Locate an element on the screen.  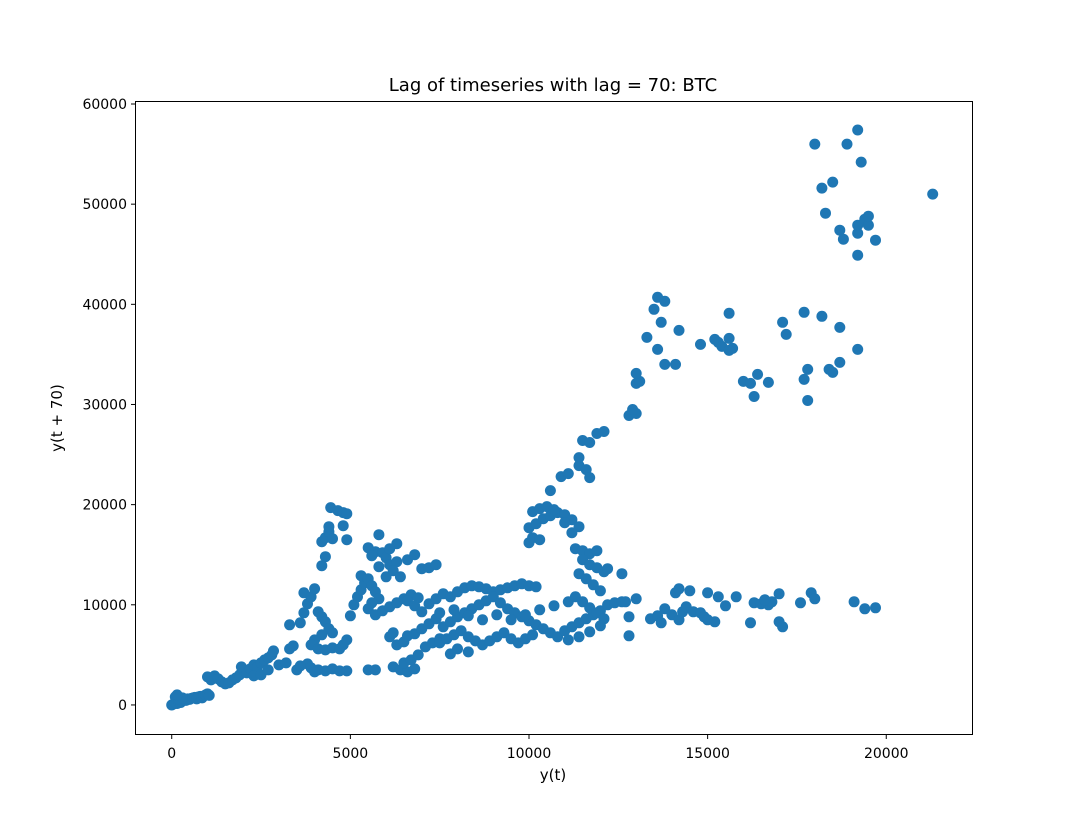
y-tick-label: 60000 is located at coordinates (104, 105).